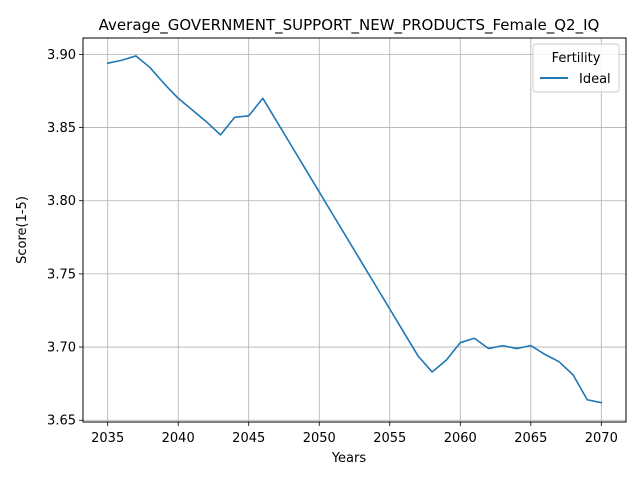  What do you see at coordinates (354, 434) in the screenshot?
I see `x-axis: 2035 2040 2045 2050 2055 2060 2065 2070` at bounding box center [354, 434].